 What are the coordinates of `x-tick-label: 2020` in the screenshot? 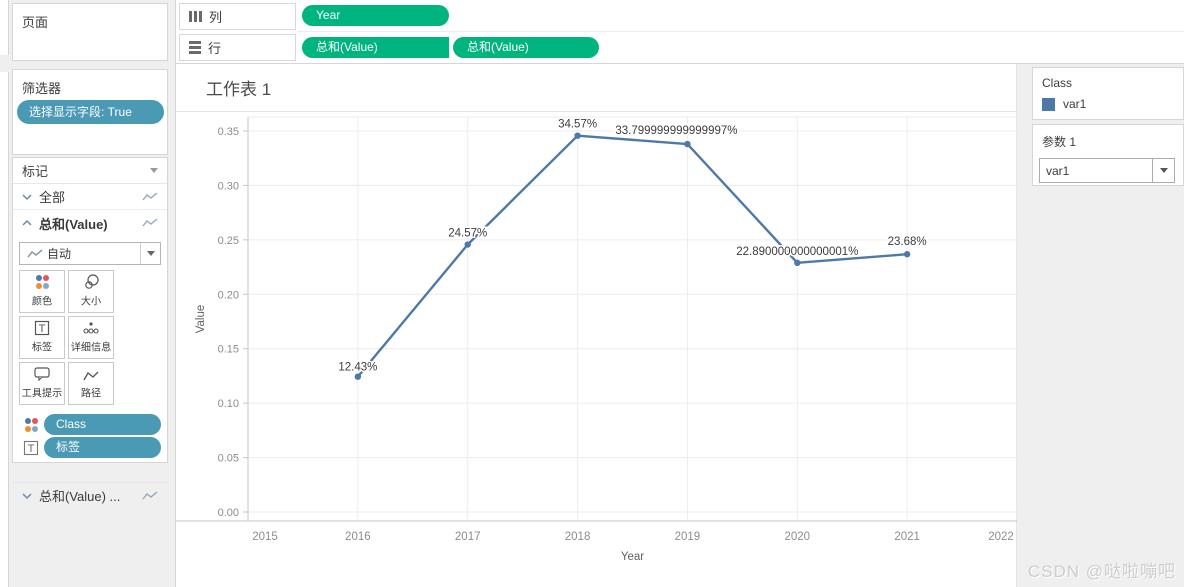 It's located at (797, 537).